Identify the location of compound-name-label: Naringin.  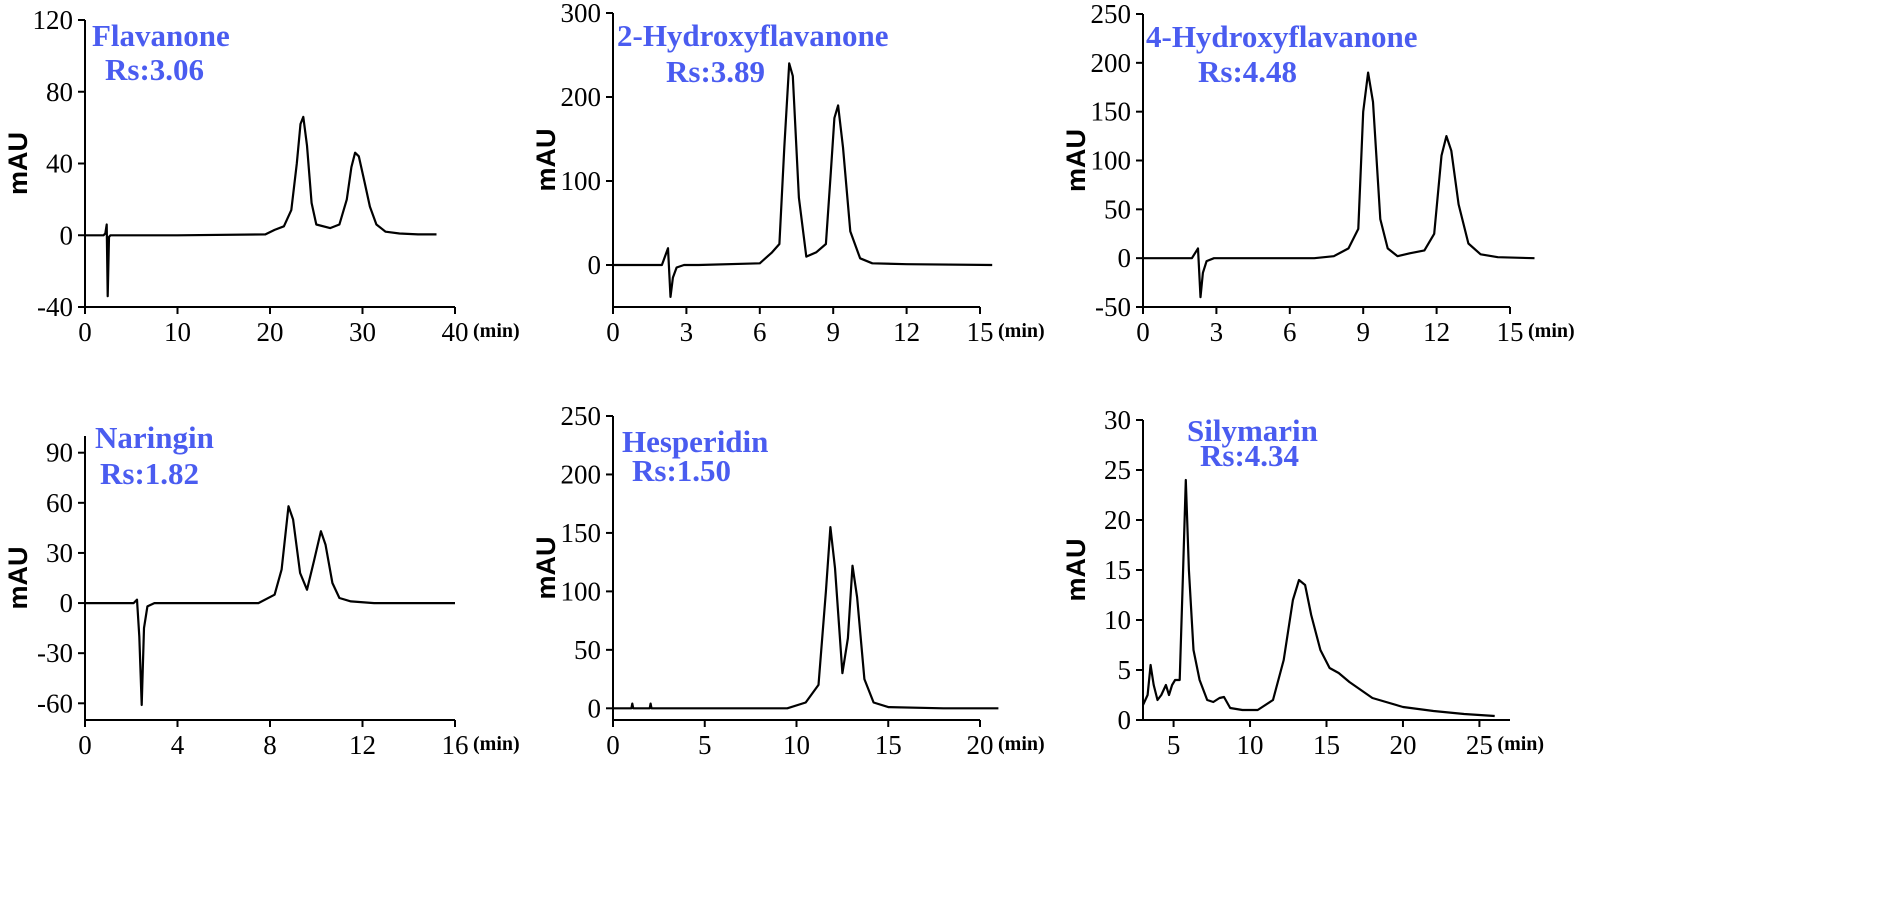
(154, 437).